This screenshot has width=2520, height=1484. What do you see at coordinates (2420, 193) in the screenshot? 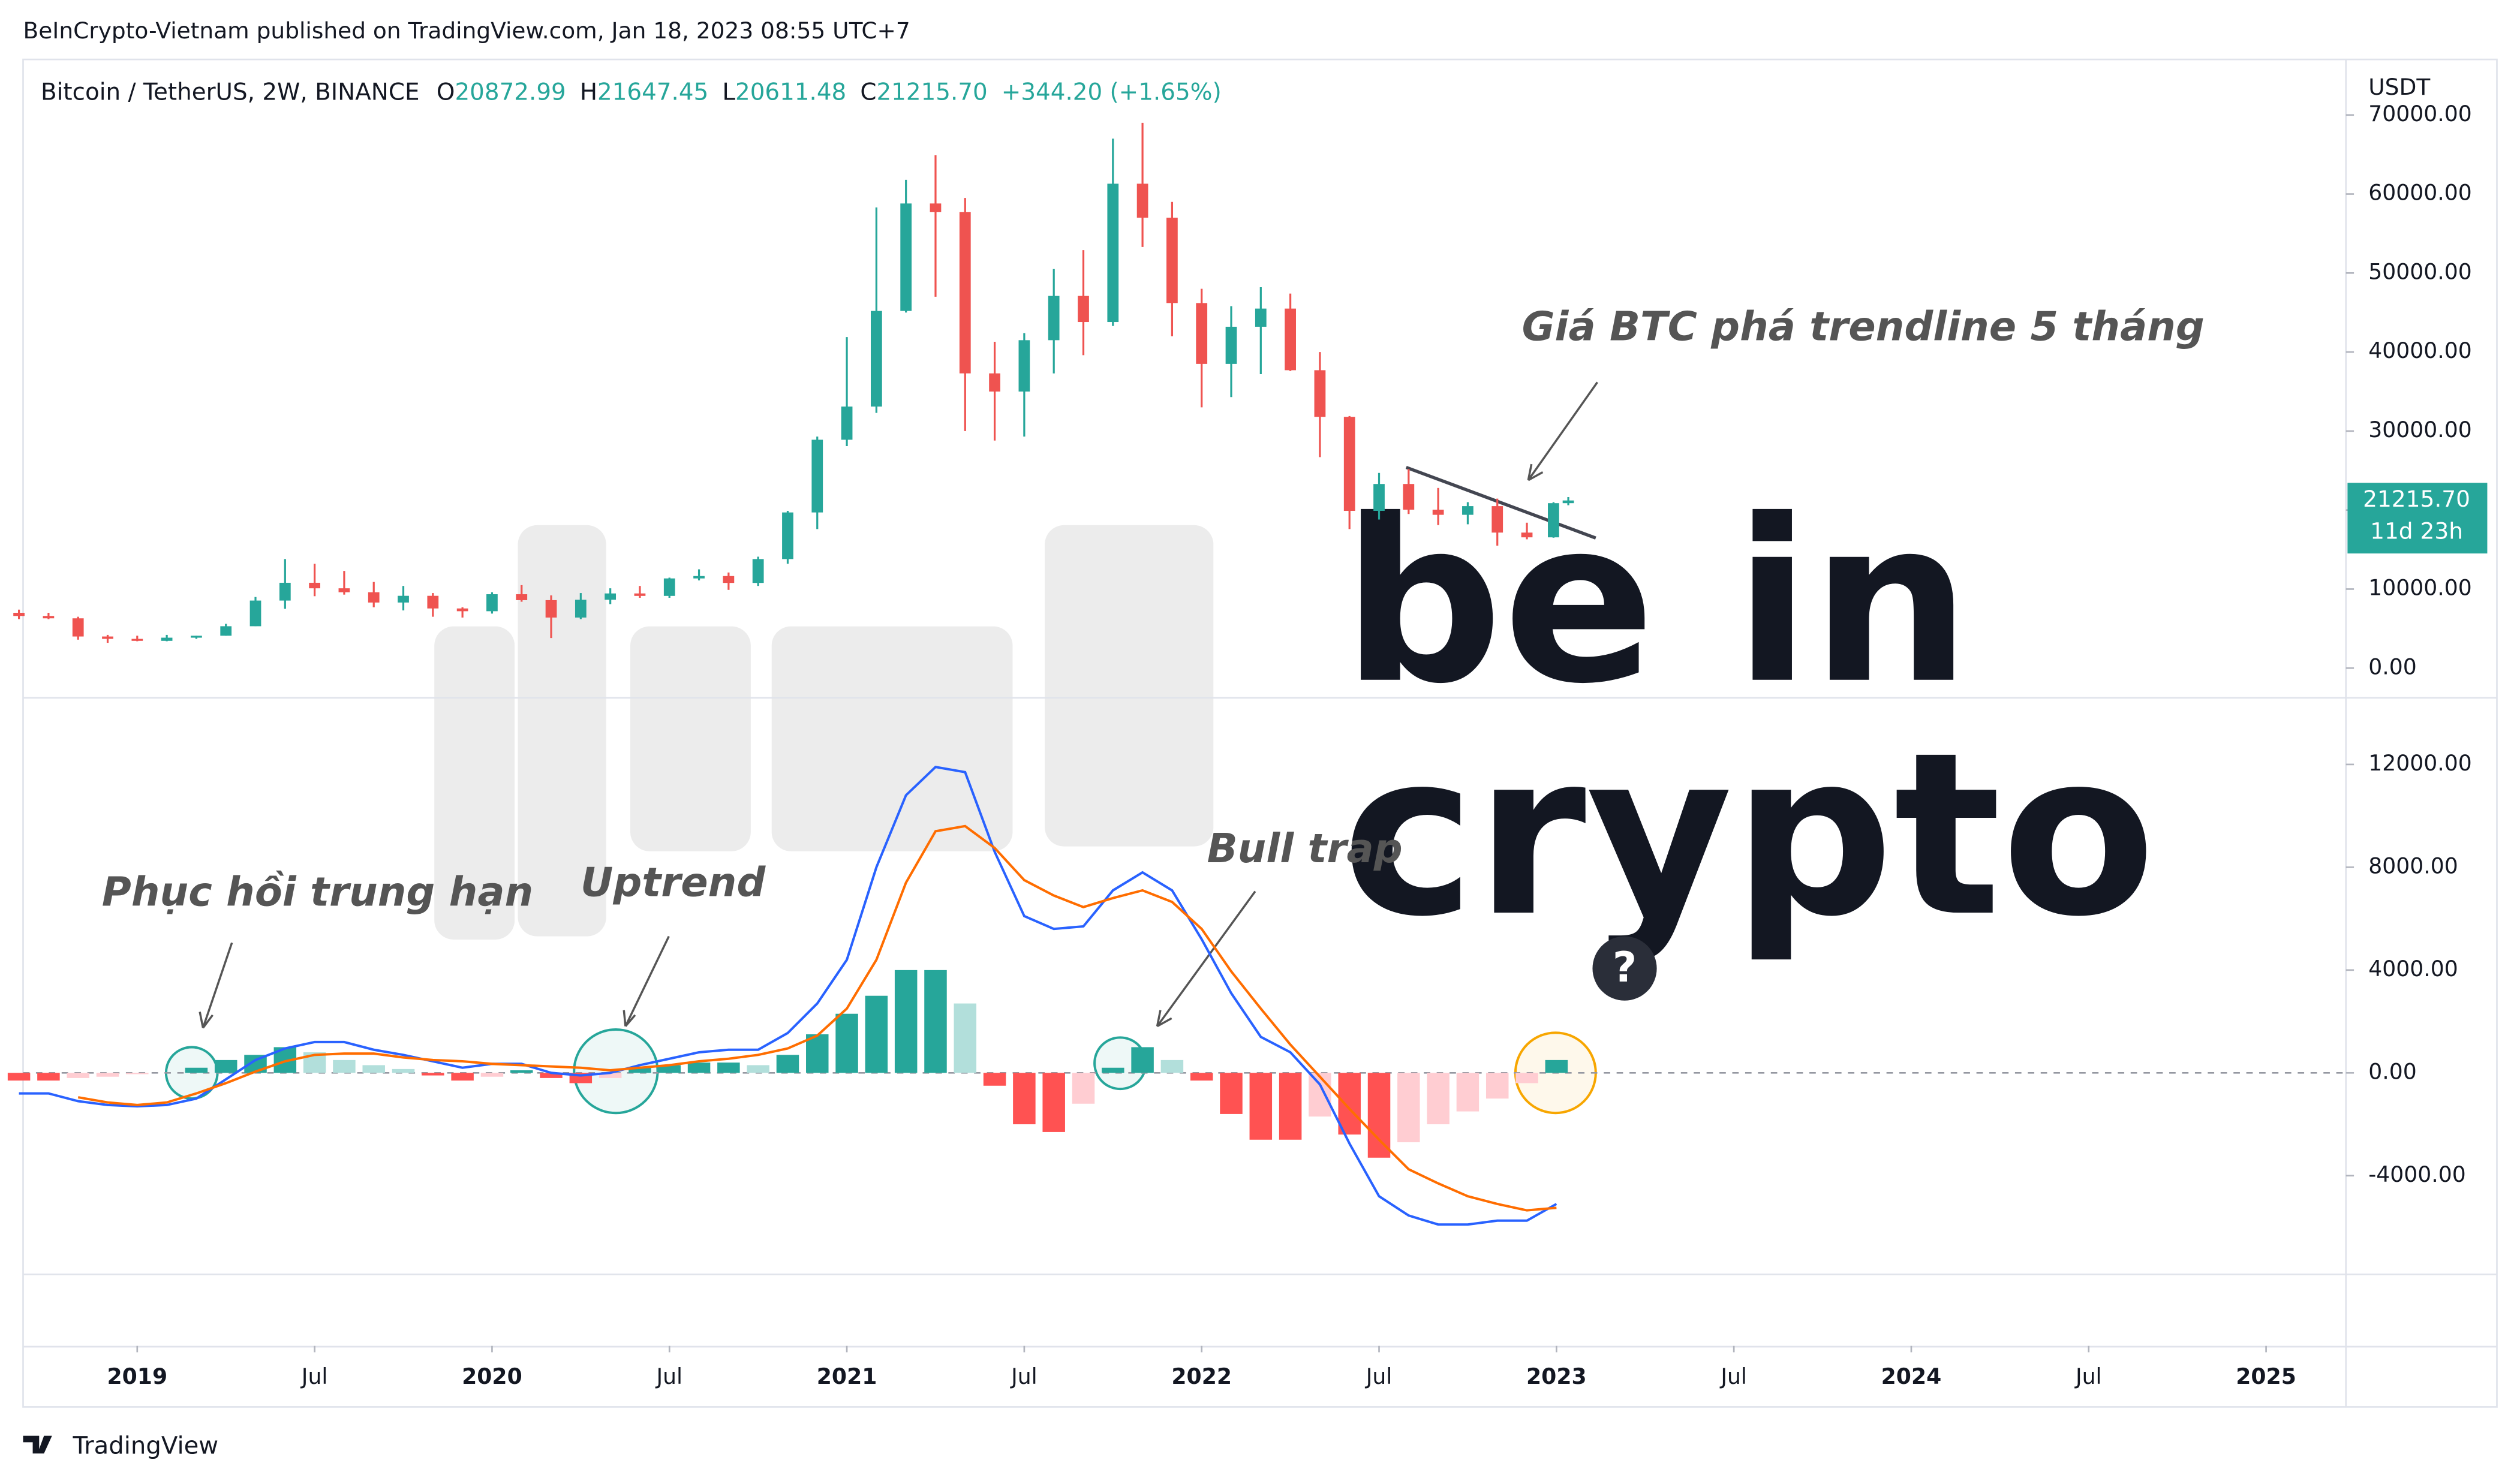
I see `y-tick-label: 60000.00` at bounding box center [2420, 193].